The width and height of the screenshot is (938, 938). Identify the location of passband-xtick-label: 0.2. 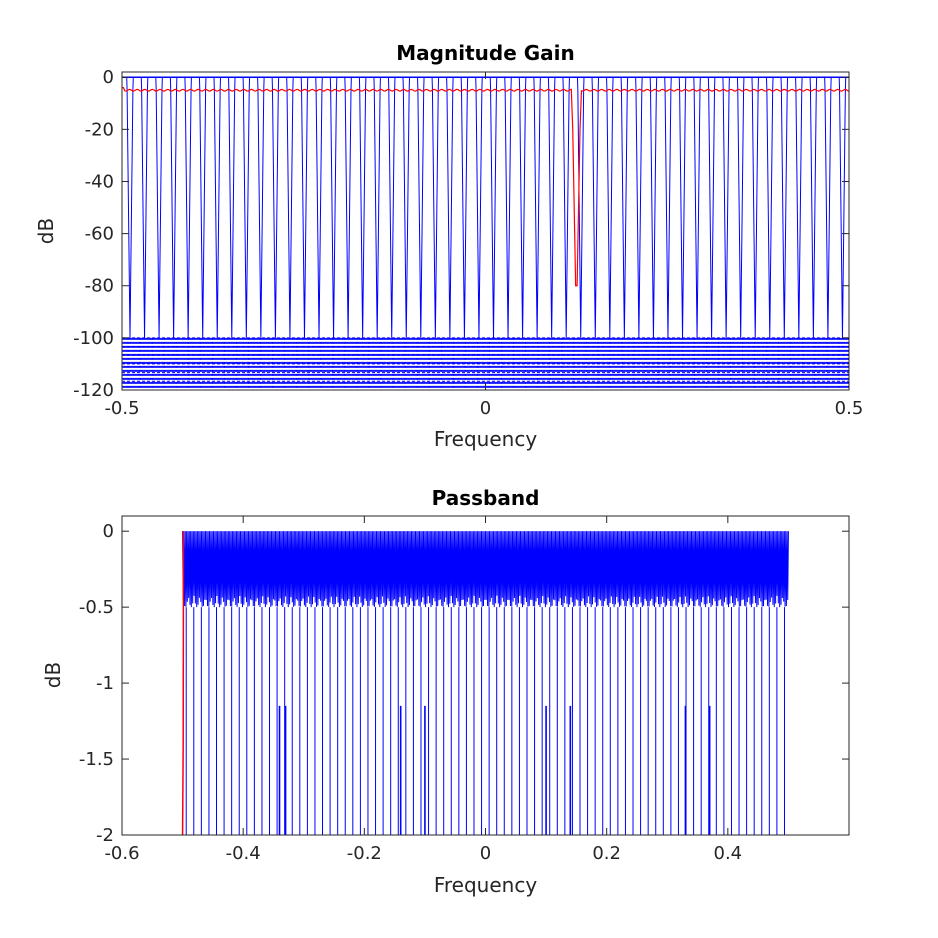
(606, 853).